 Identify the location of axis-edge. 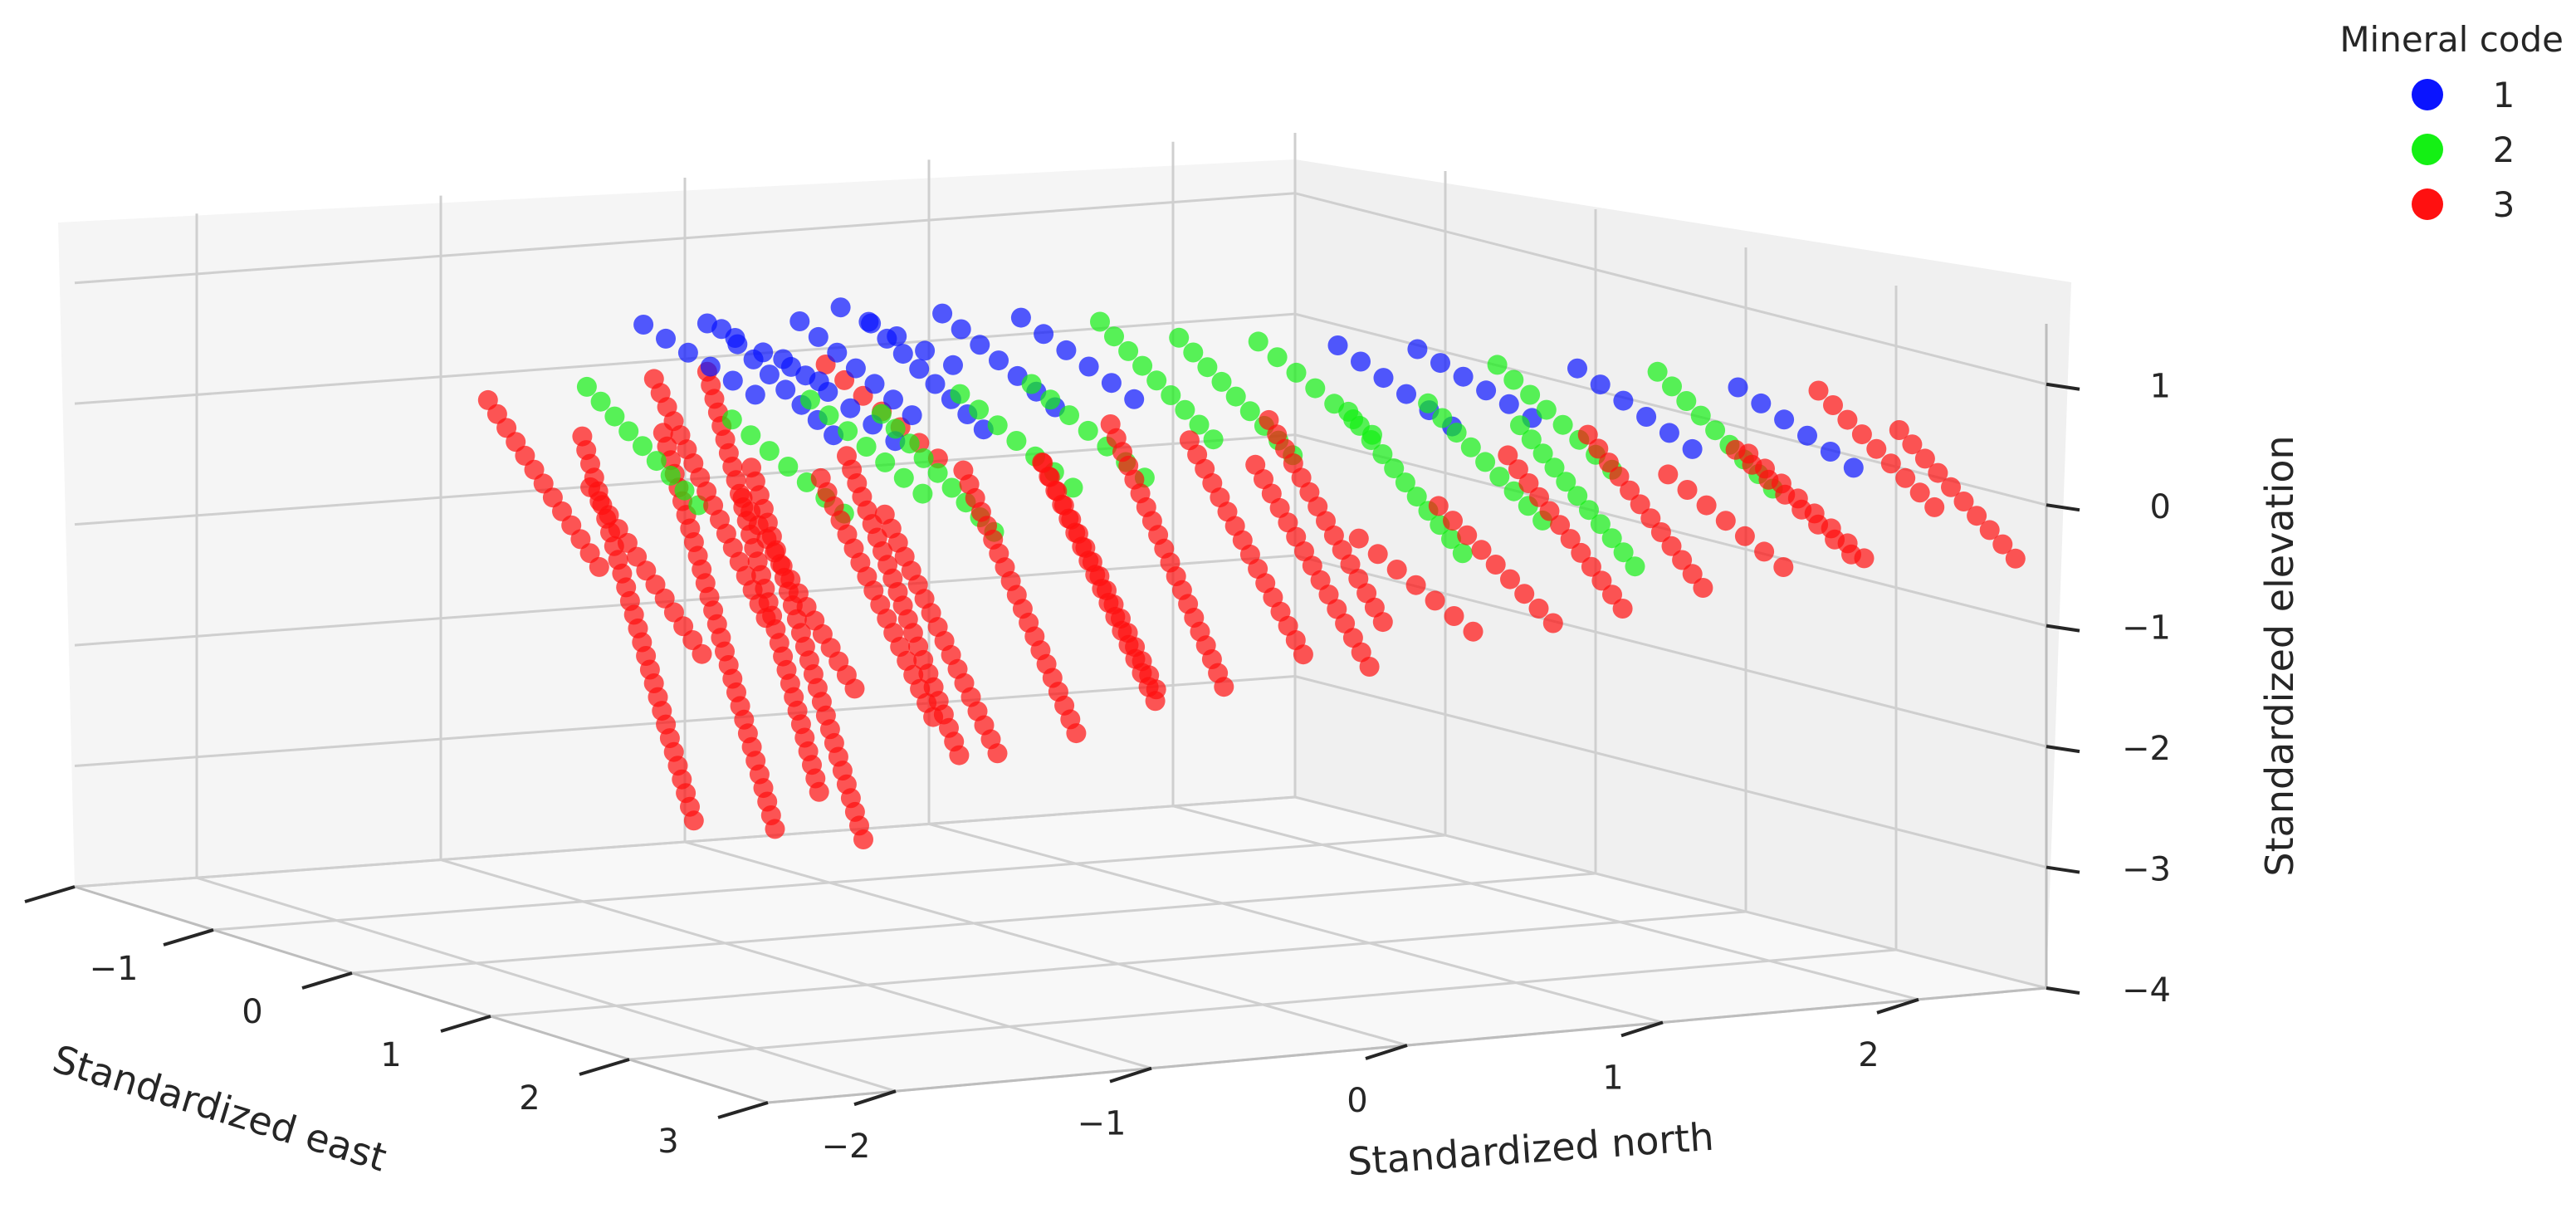
(421, 995).